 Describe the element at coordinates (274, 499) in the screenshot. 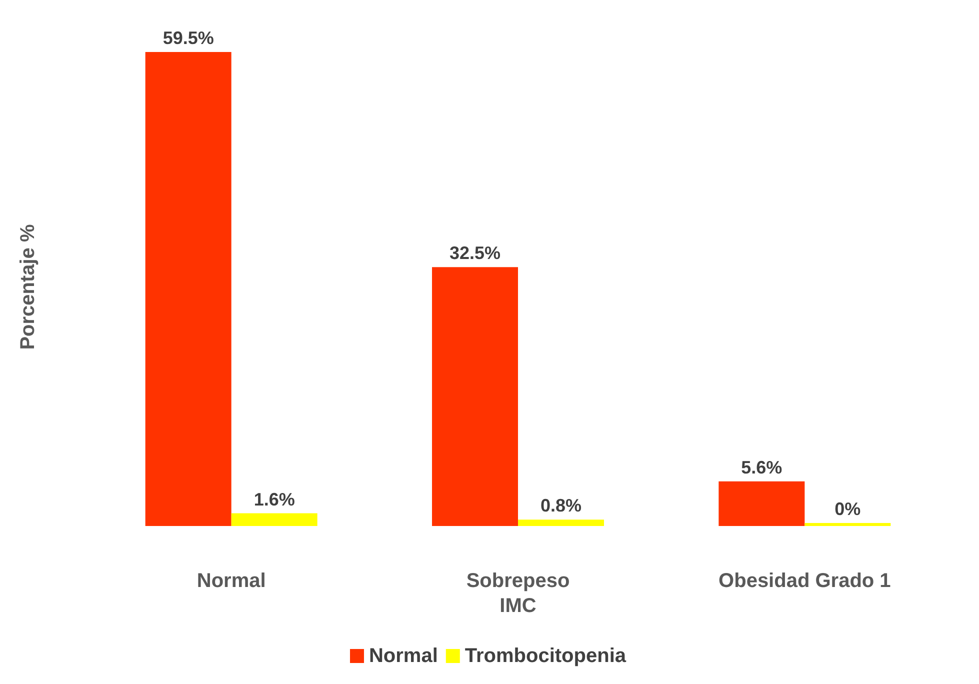

I see `data-label: 1.6%` at that location.